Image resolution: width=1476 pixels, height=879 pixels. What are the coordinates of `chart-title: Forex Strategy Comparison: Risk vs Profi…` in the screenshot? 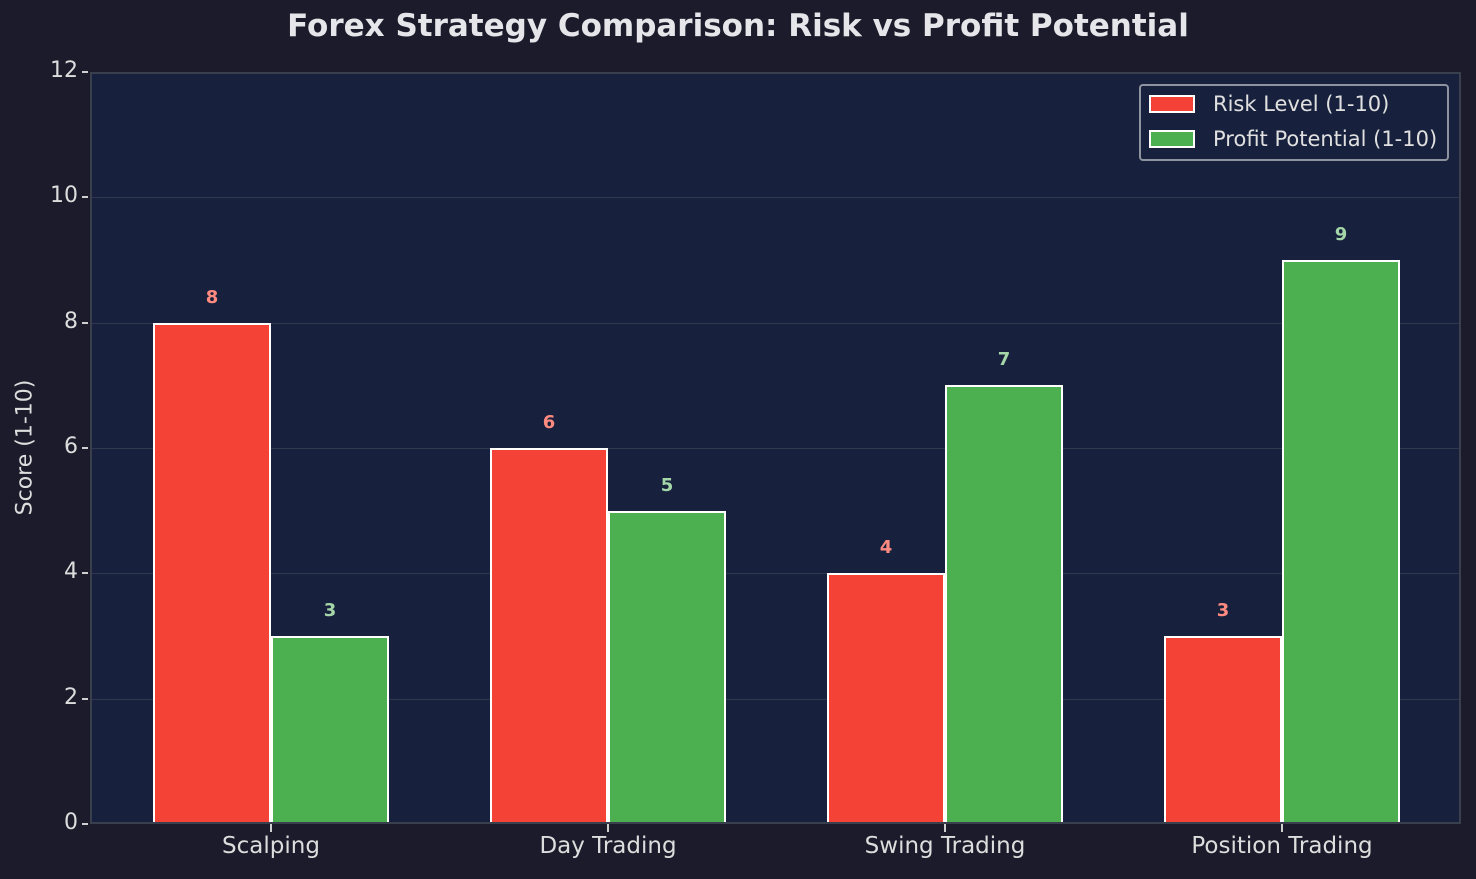 It's located at (738, 26).